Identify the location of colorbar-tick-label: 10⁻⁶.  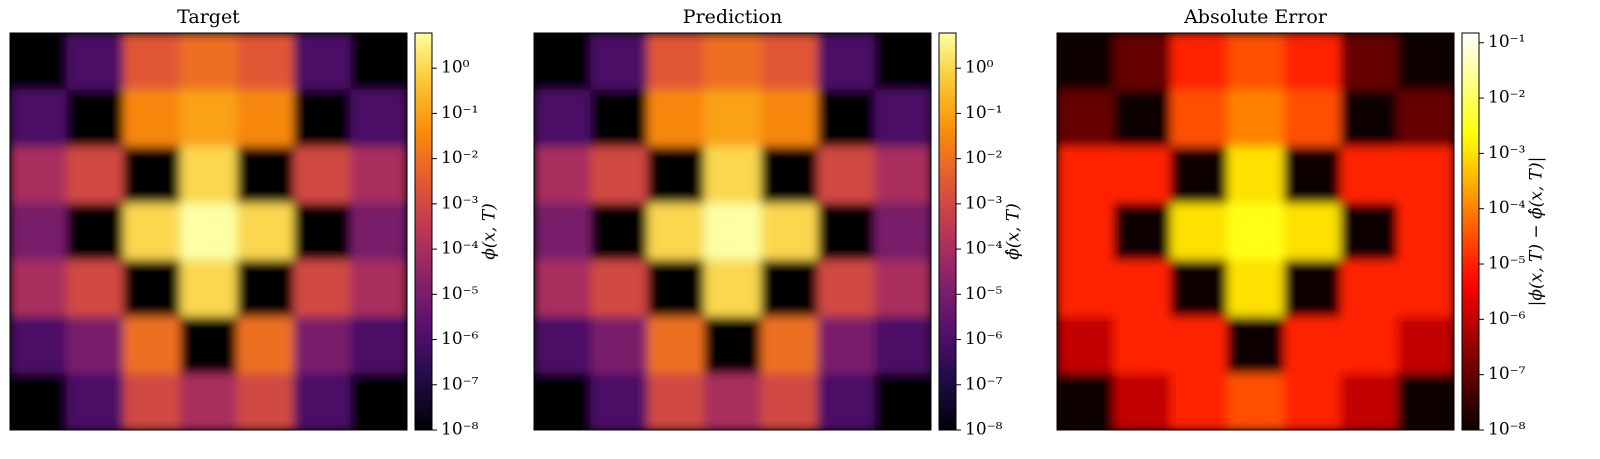
(1507, 319).